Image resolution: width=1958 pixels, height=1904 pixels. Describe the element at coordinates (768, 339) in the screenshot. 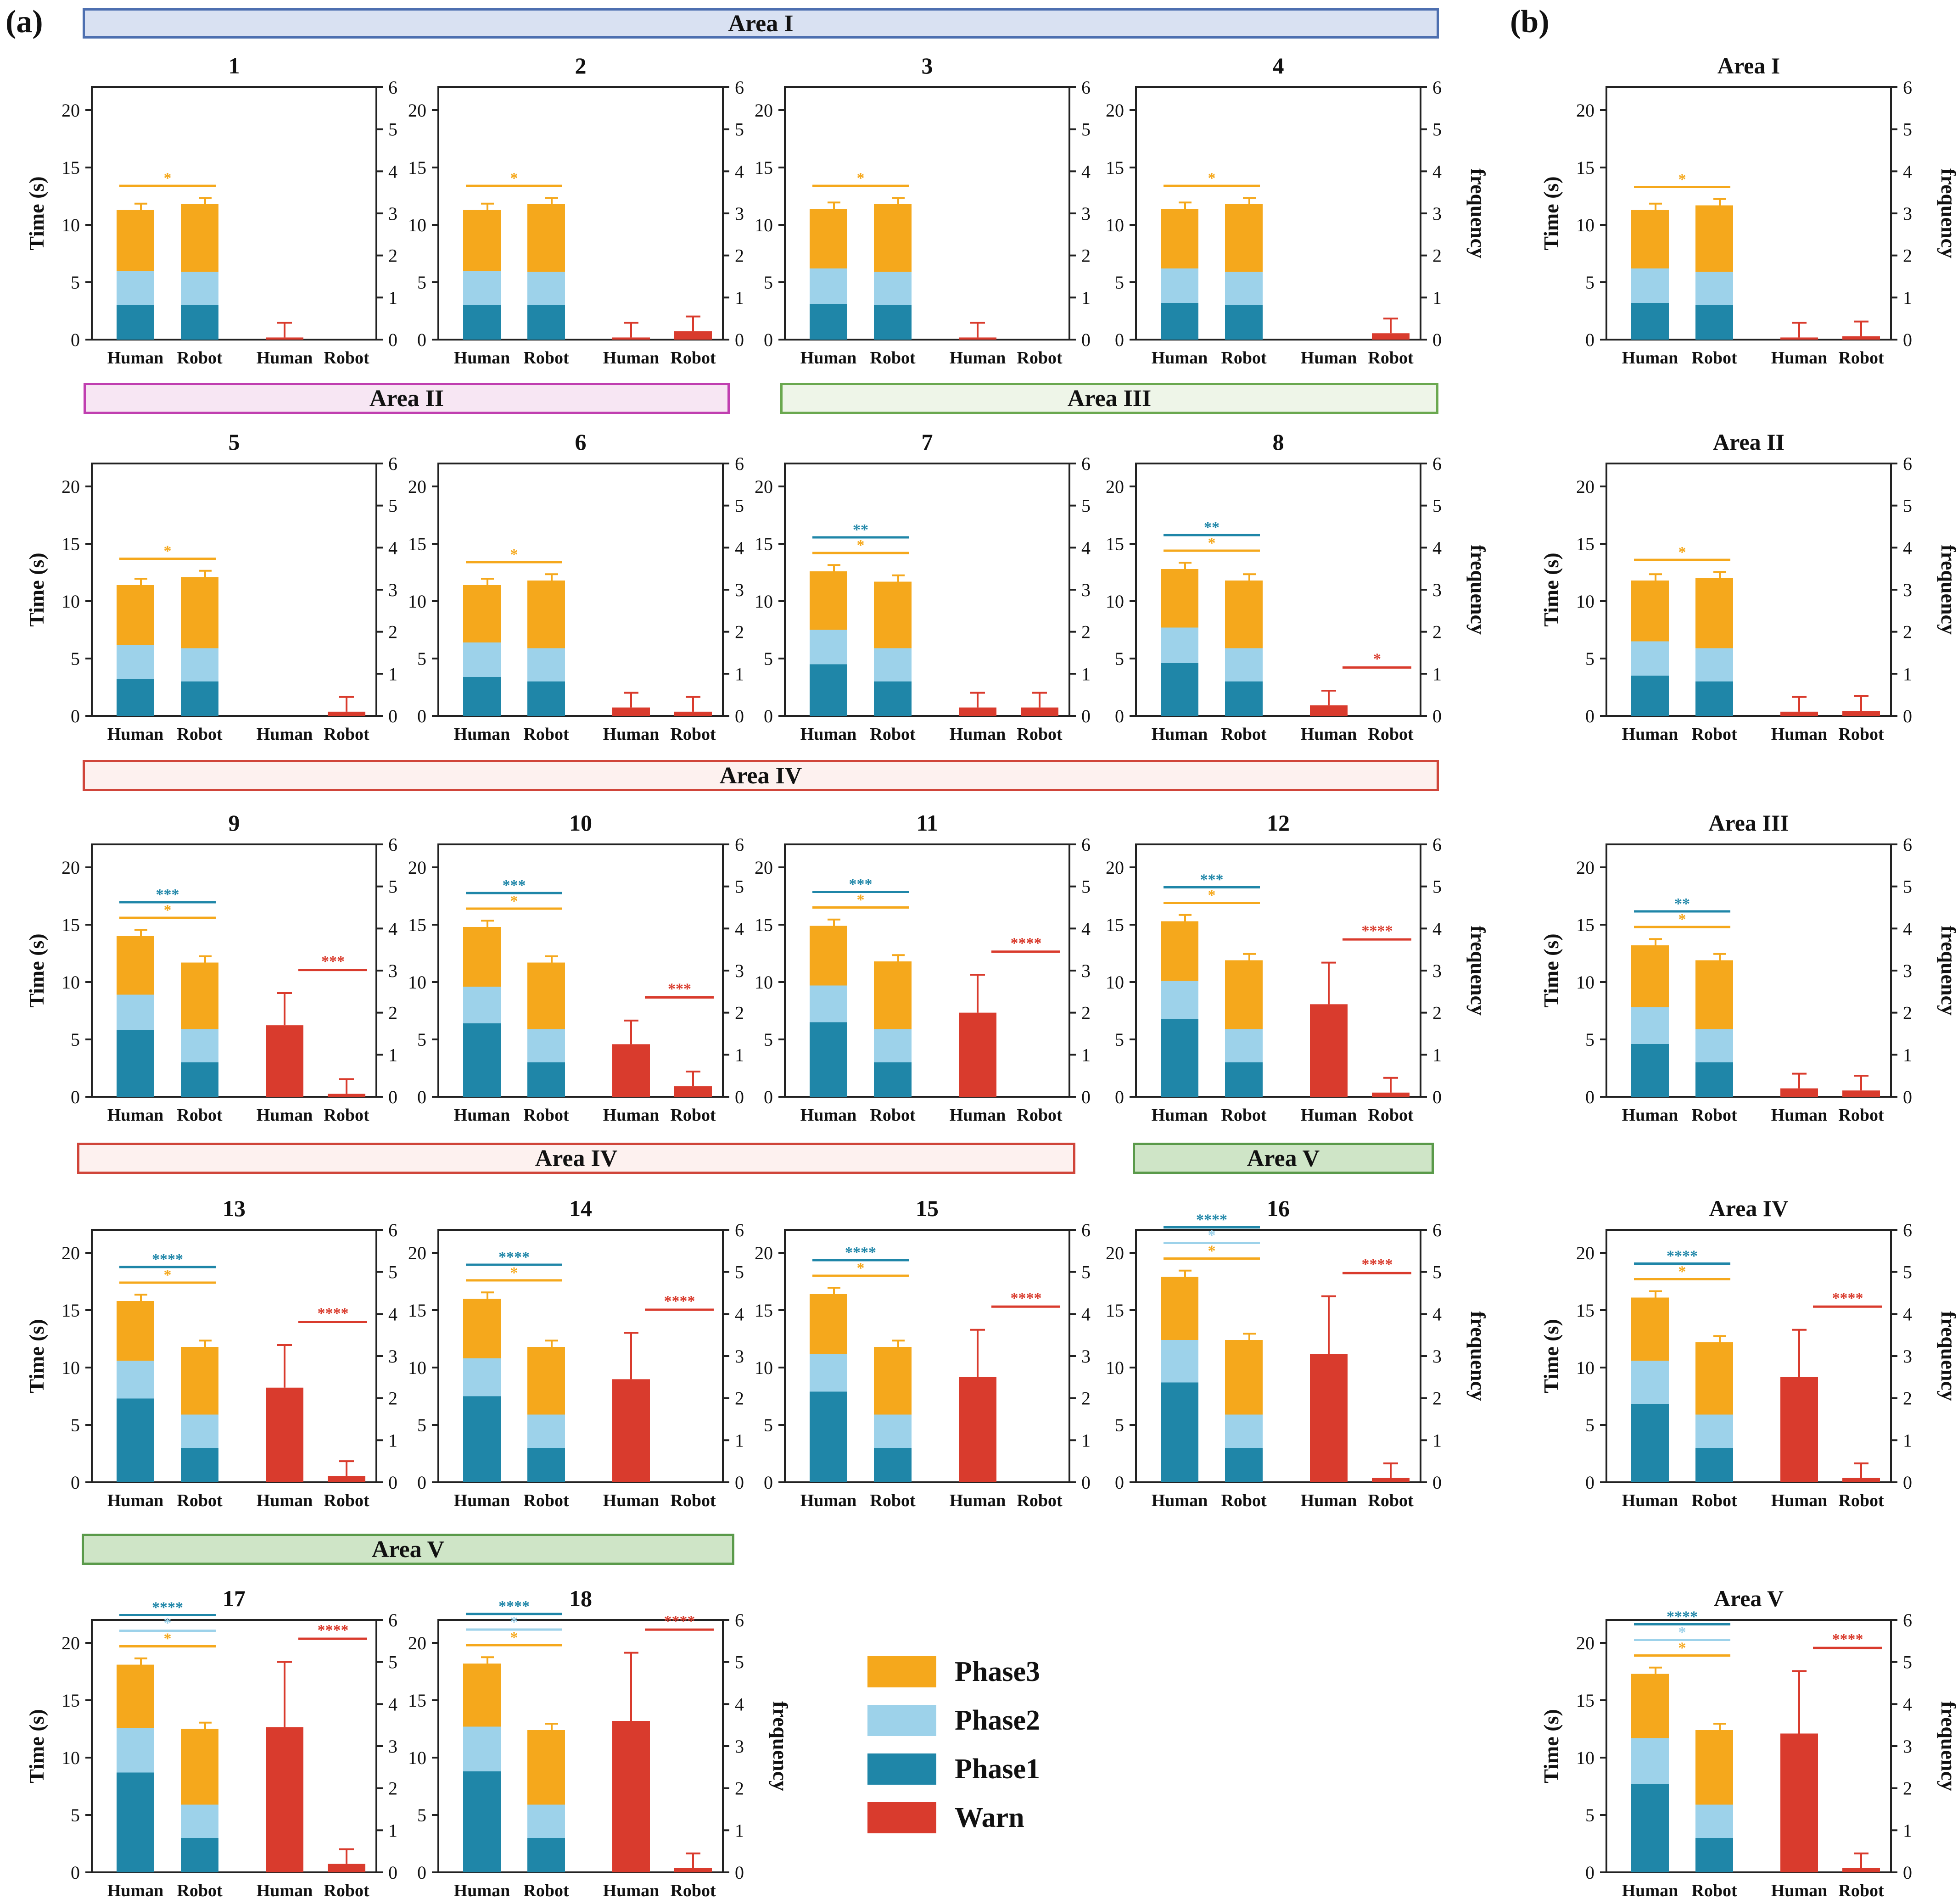

I see `y-tick-label: 0` at that location.